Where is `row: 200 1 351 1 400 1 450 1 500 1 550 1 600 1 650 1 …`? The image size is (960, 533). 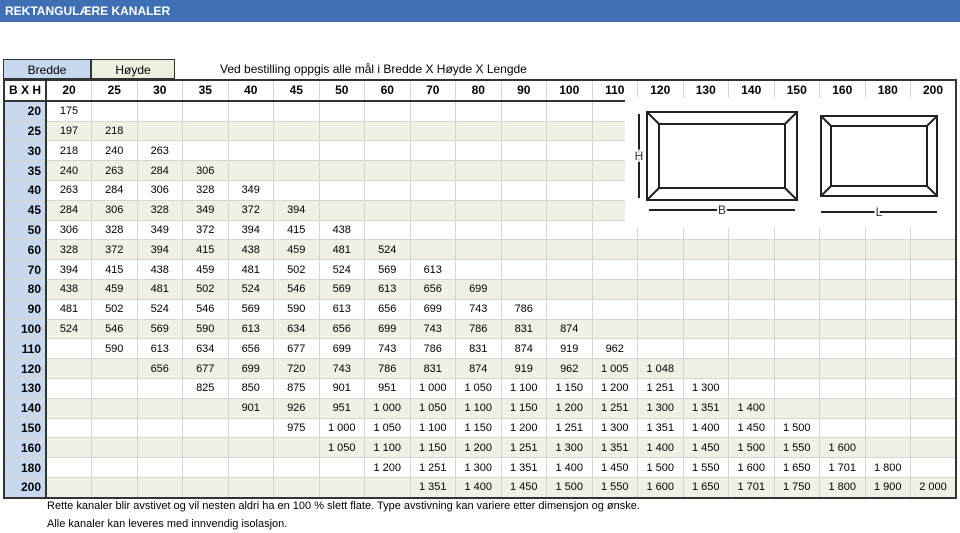 row: 200 1 351 1 400 1 450 1 500 1 550 1 600 1 650 1 … is located at coordinates (480, 487).